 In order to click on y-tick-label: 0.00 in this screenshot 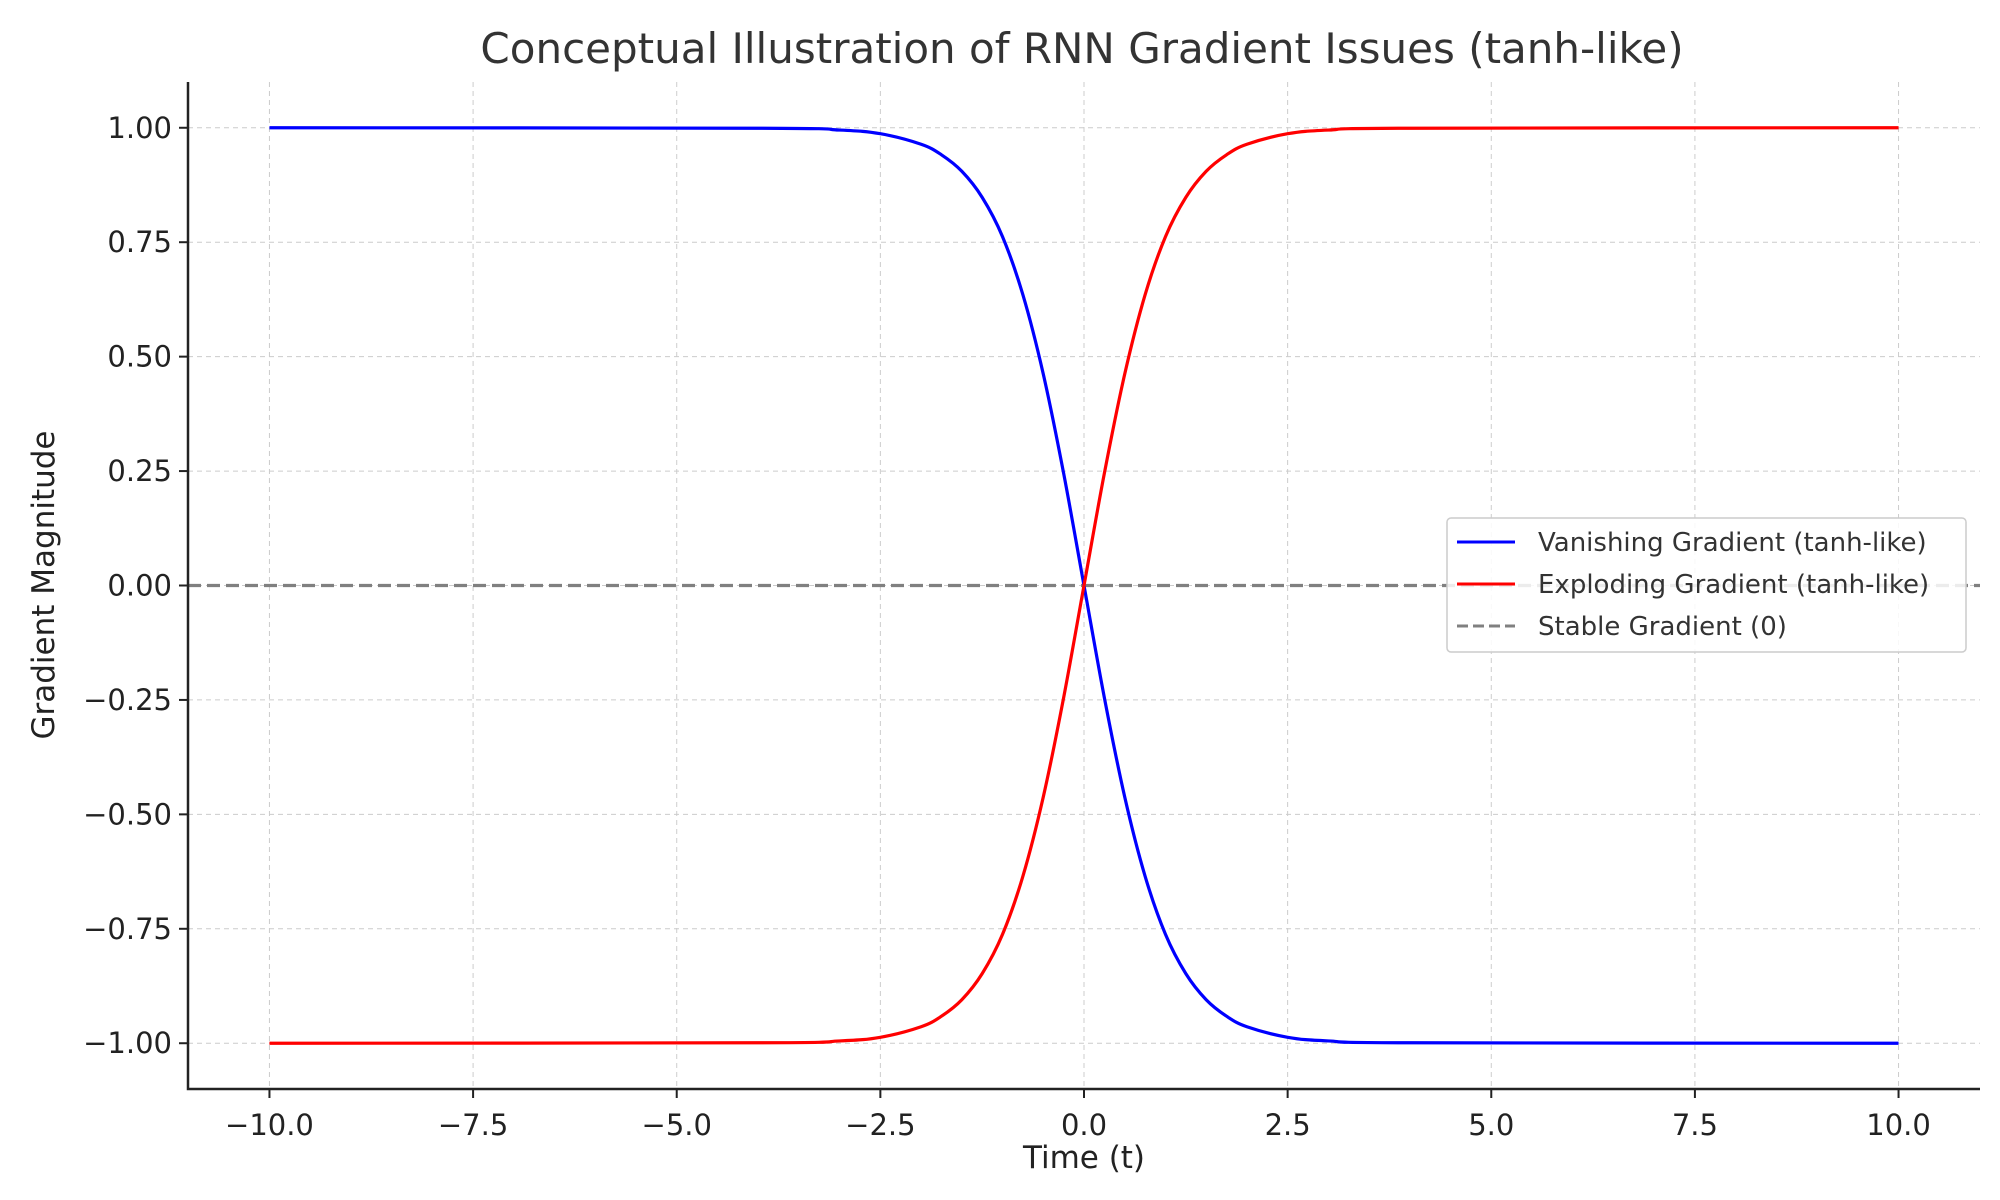, I will do `click(139, 586)`.